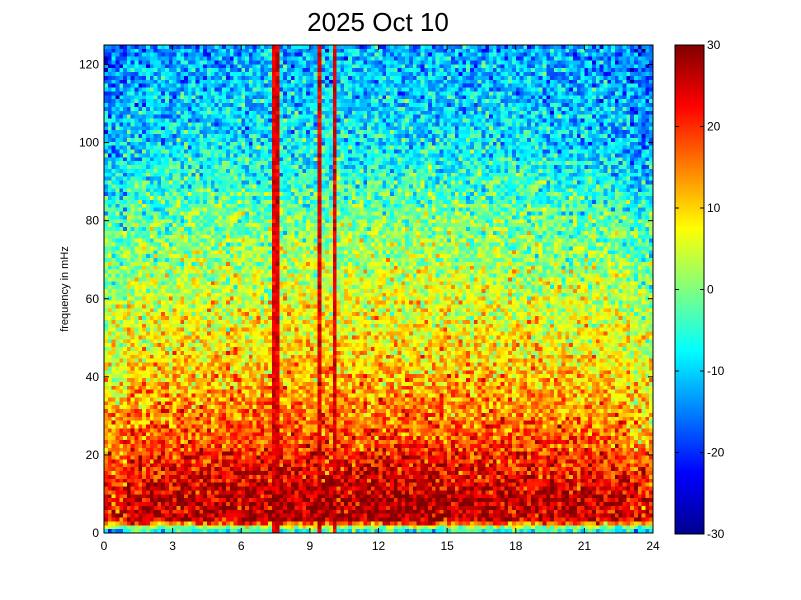 Image resolution: width=801 pixels, height=600 pixels. Describe the element at coordinates (516, 546) in the screenshot. I see `x-tick-label: 18` at that location.